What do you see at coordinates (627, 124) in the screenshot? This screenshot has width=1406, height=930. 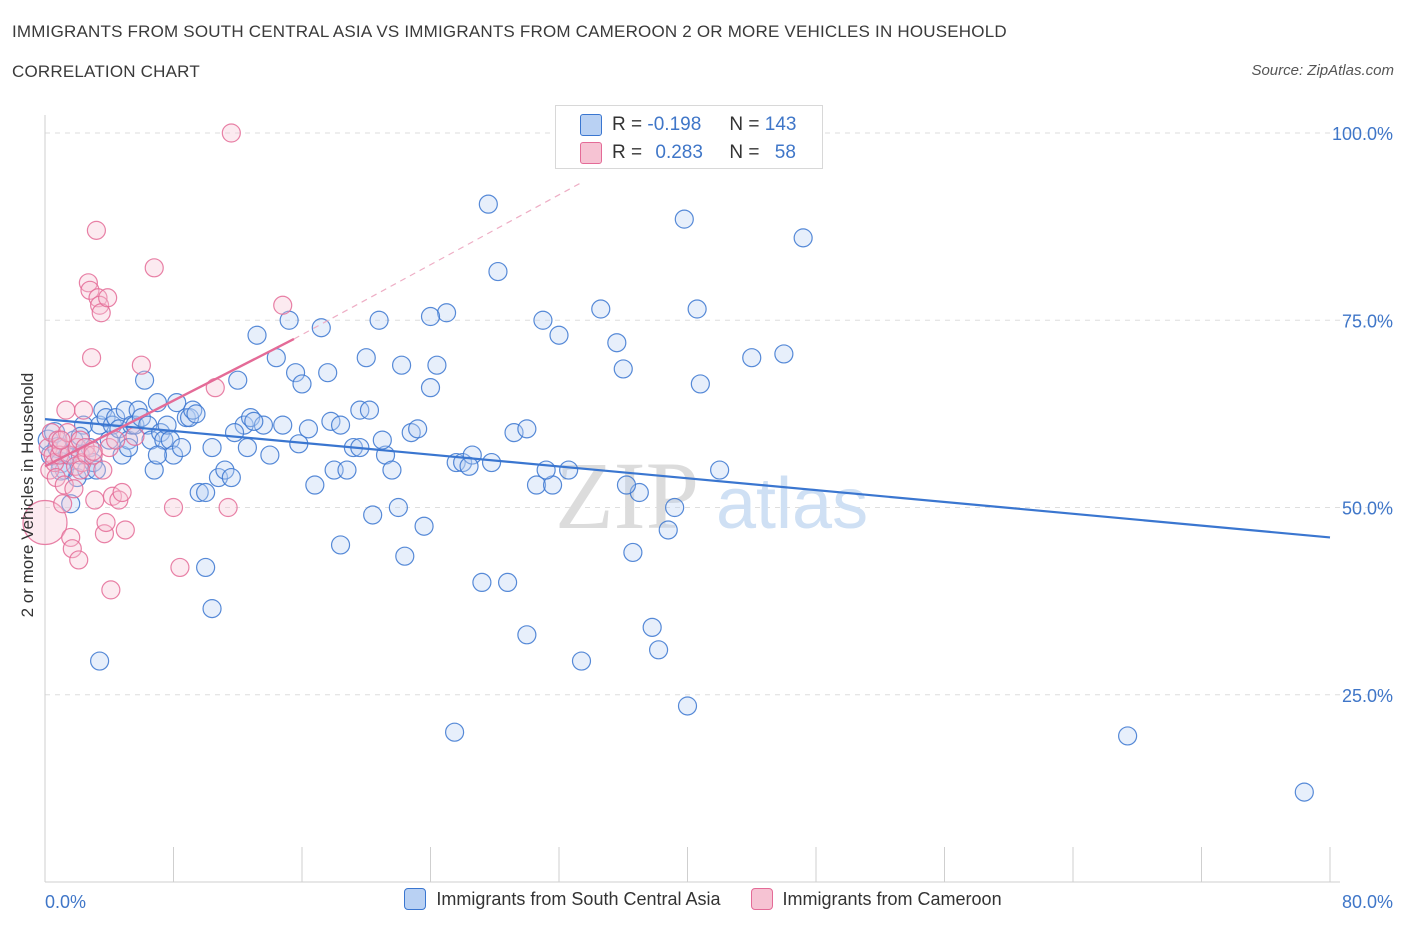 I see `r-label: R =` at bounding box center [627, 124].